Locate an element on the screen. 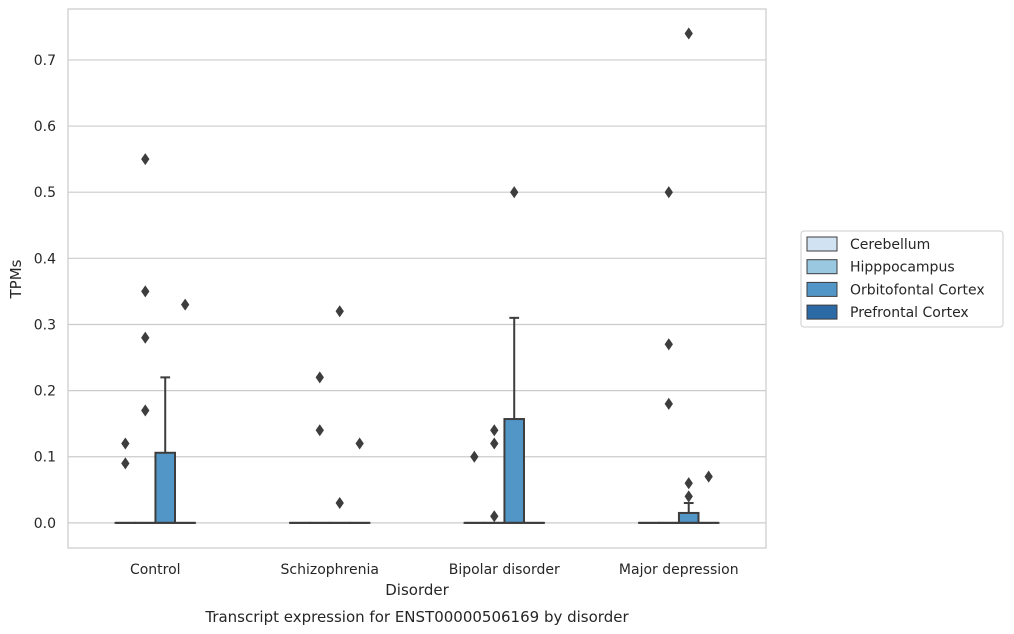 The height and width of the screenshot is (634, 1014). y-axis-ticks: 0.0 0.1 0.2 0.3 0.4 0.5 0.6 0.7 is located at coordinates (45, 292).